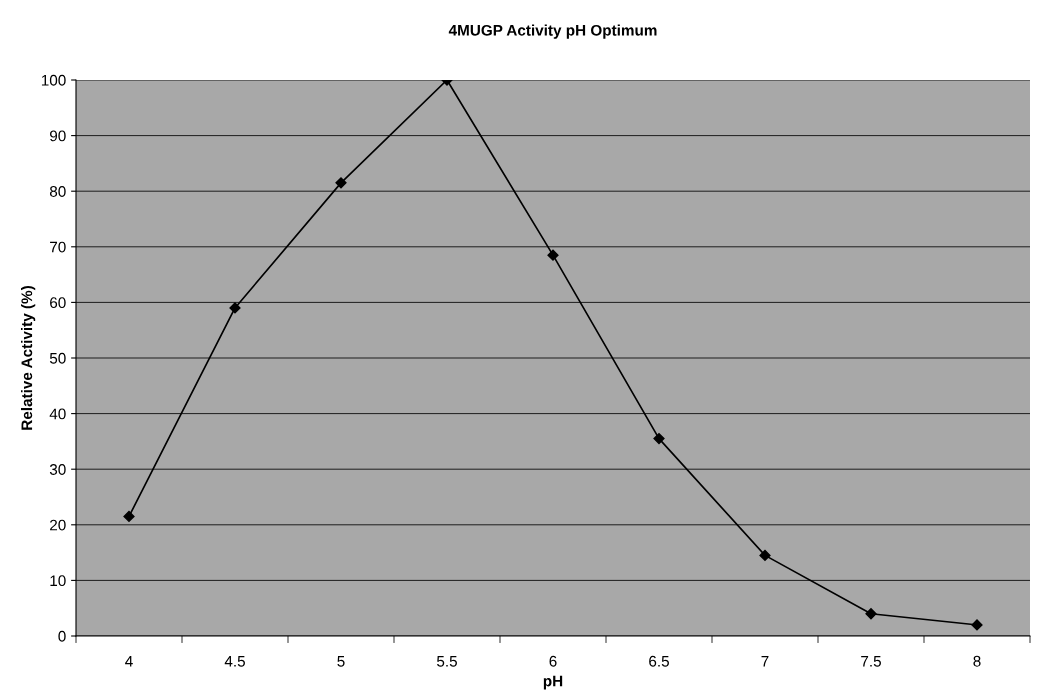 The image size is (1038, 697). Describe the element at coordinates (58, 525) in the screenshot. I see `y-tick-label: 20` at that location.